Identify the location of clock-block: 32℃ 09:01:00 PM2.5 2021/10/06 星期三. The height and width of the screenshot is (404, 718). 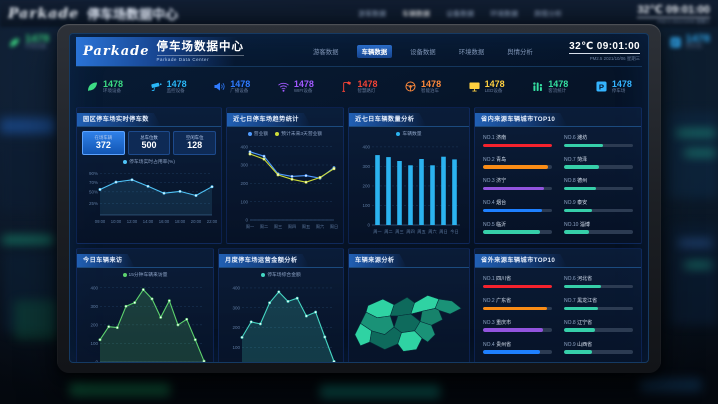
(605, 51).